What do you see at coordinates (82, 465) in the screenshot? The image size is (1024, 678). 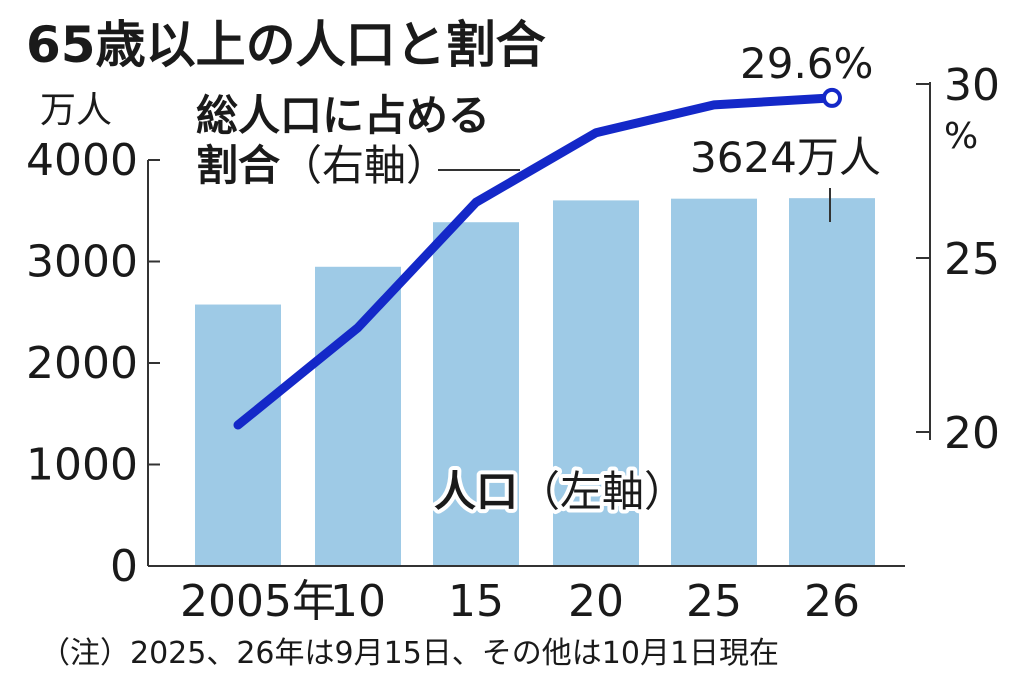 I see `left-tick-label: 1000` at bounding box center [82, 465].